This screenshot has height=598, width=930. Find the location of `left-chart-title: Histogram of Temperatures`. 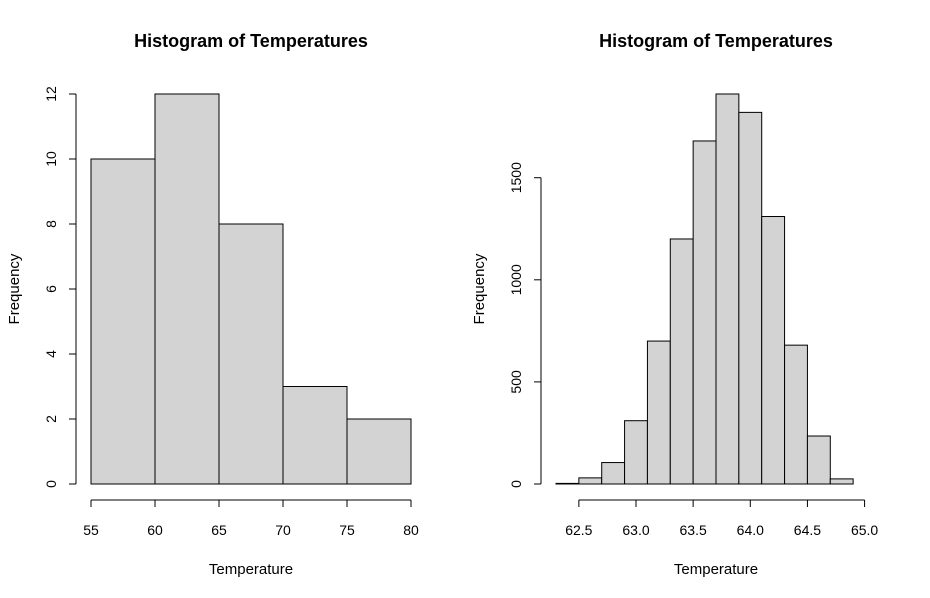

left-chart-title: Histogram of Temperatures is located at coordinates (251, 41).